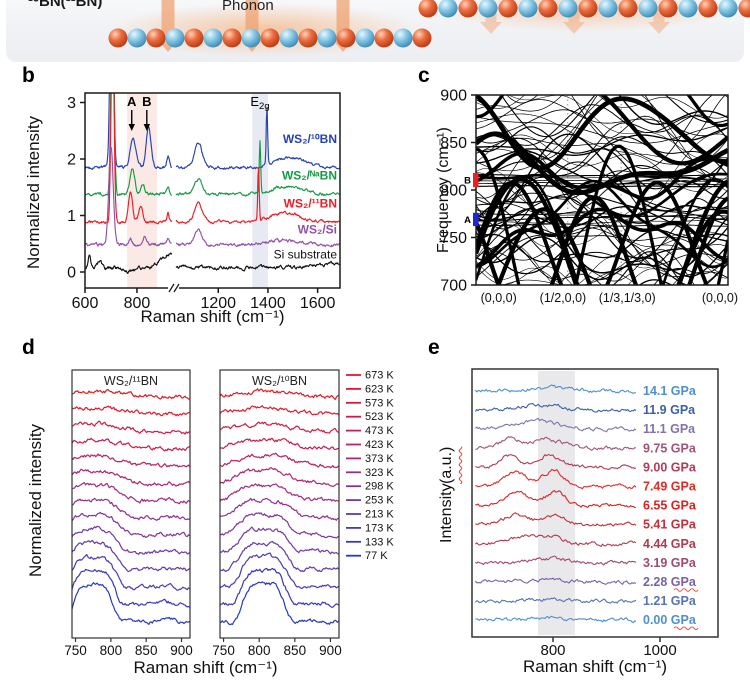 This screenshot has height=700, width=750. I want to click on panel-c-letter: c, so click(424, 75).